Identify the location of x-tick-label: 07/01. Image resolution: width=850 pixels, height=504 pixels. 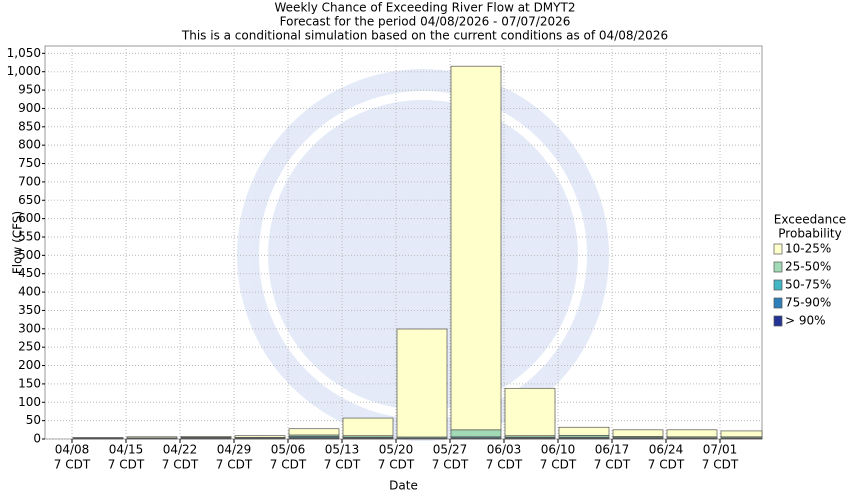
(720, 450).